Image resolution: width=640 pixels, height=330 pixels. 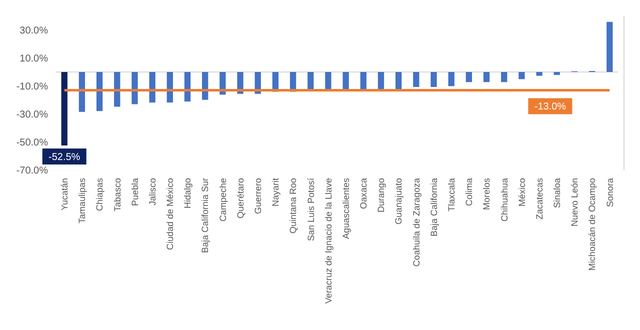 What do you see at coordinates (117, 195) in the screenshot?
I see `x-tick-label: Tabasco` at bounding box center [117, 195].